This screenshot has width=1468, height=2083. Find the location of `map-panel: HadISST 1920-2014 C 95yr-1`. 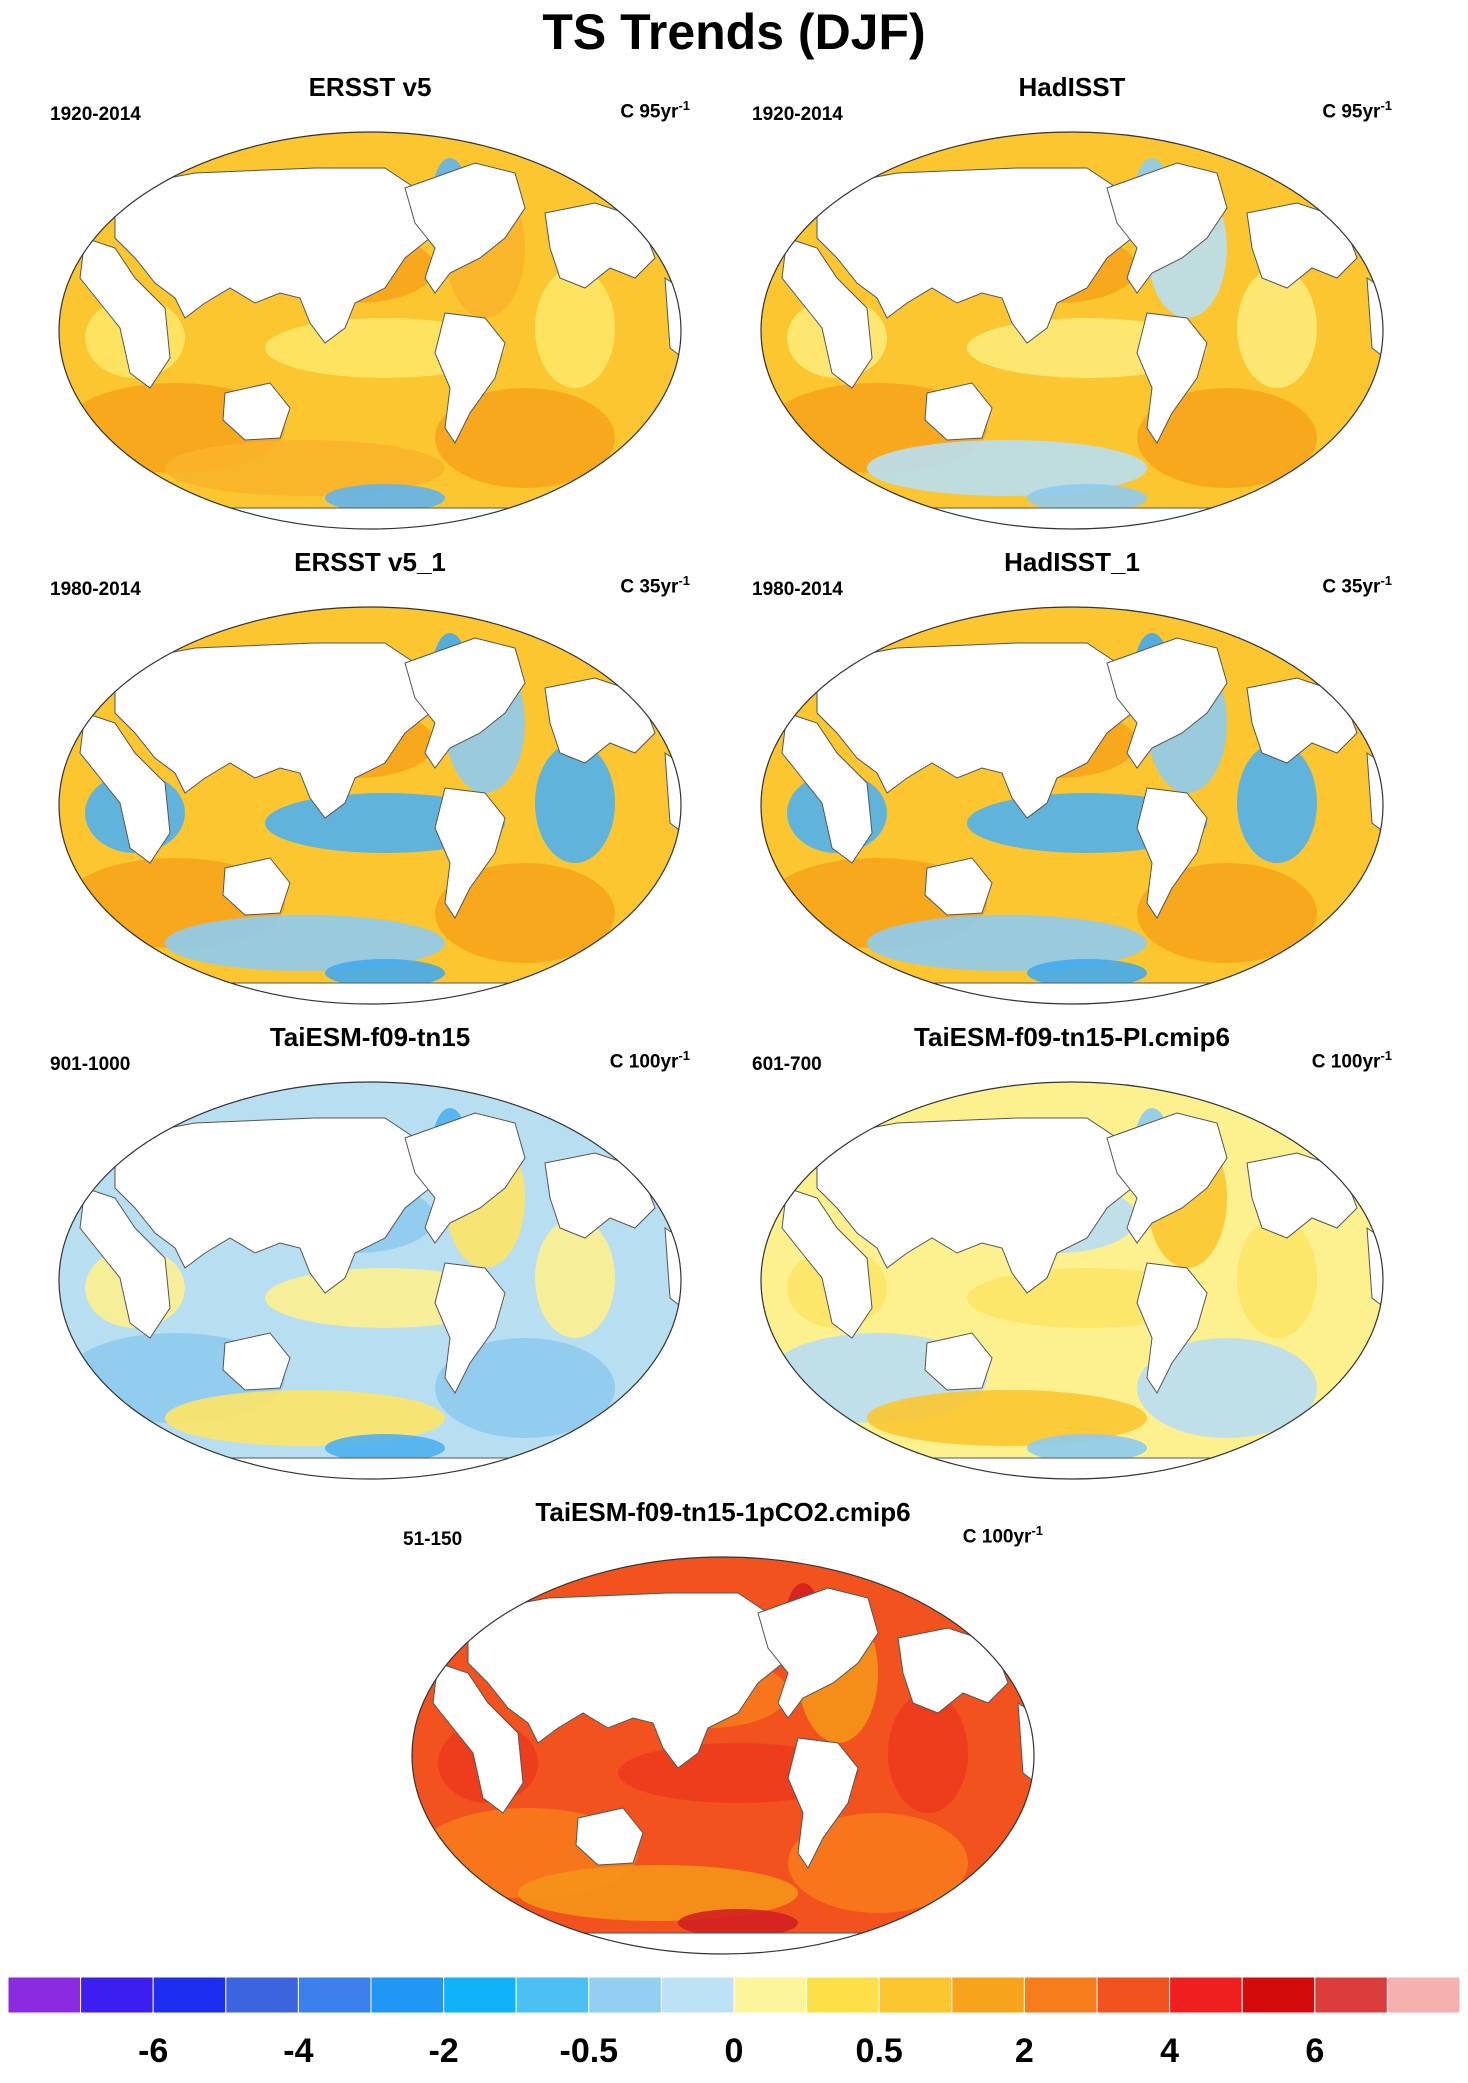

map-panel: HadISST 1920-2014 C 95yr-1 is located at coordinates (1072, 305).